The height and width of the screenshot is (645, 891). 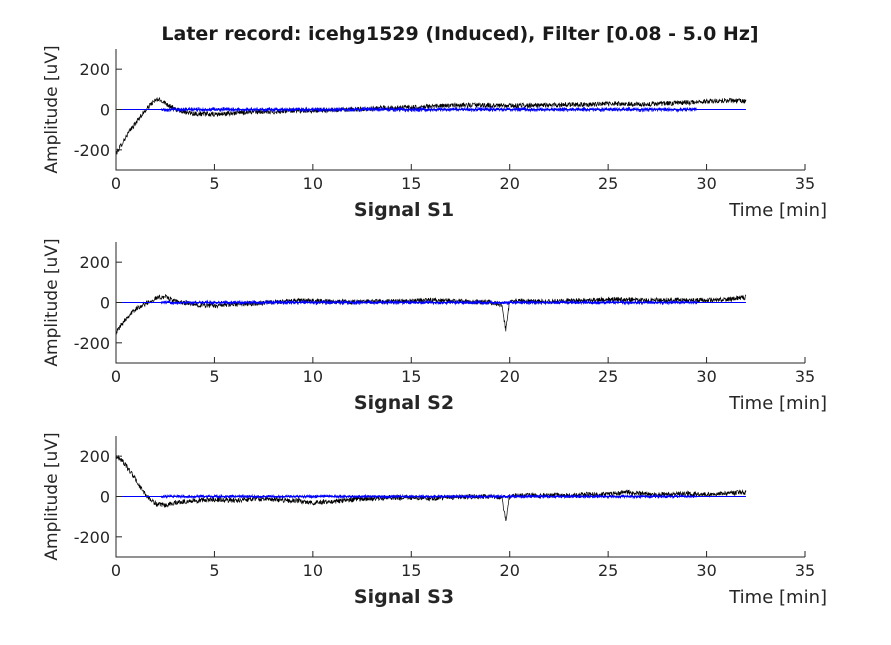 I want to click on series-line-black-s3, so click(x=431, y=488).